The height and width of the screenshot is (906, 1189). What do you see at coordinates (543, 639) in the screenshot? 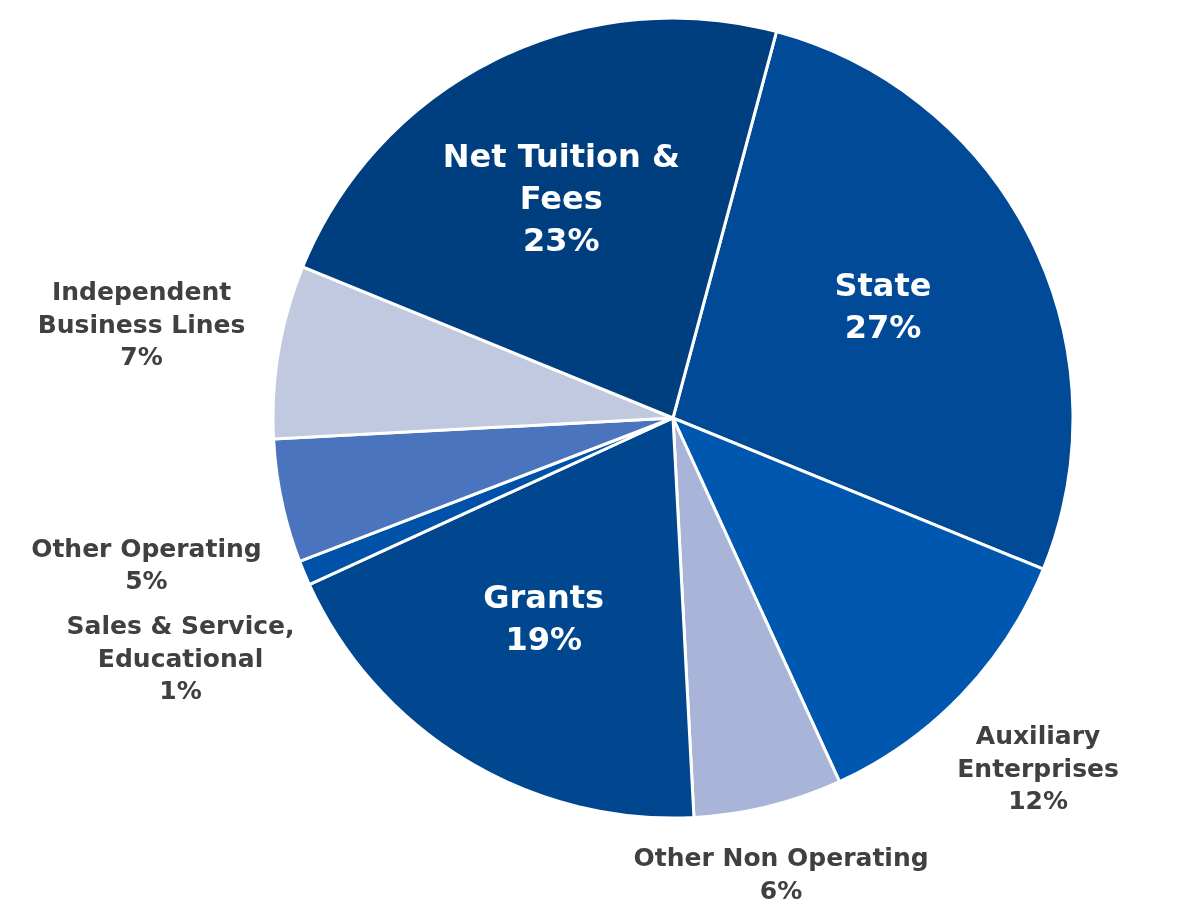
I see `data-label: 19%` at bounding box center [543, 639].